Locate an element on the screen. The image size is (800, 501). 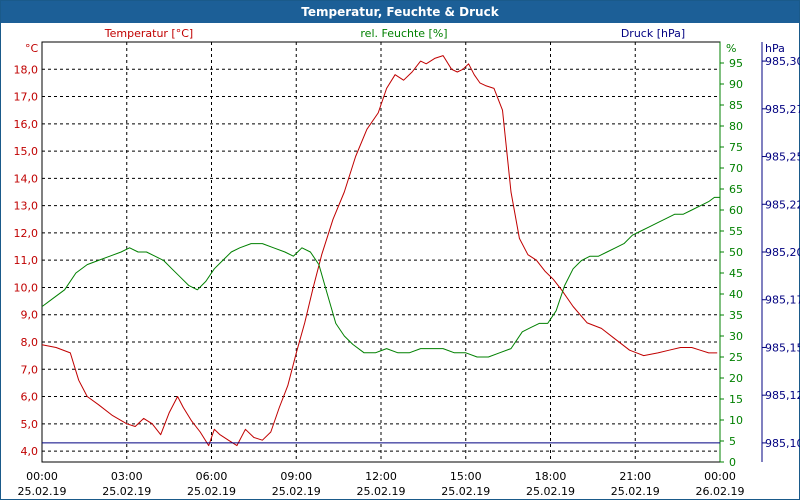
legend-temperature: Temperatur [°C] is located at coordinates (148, 33).